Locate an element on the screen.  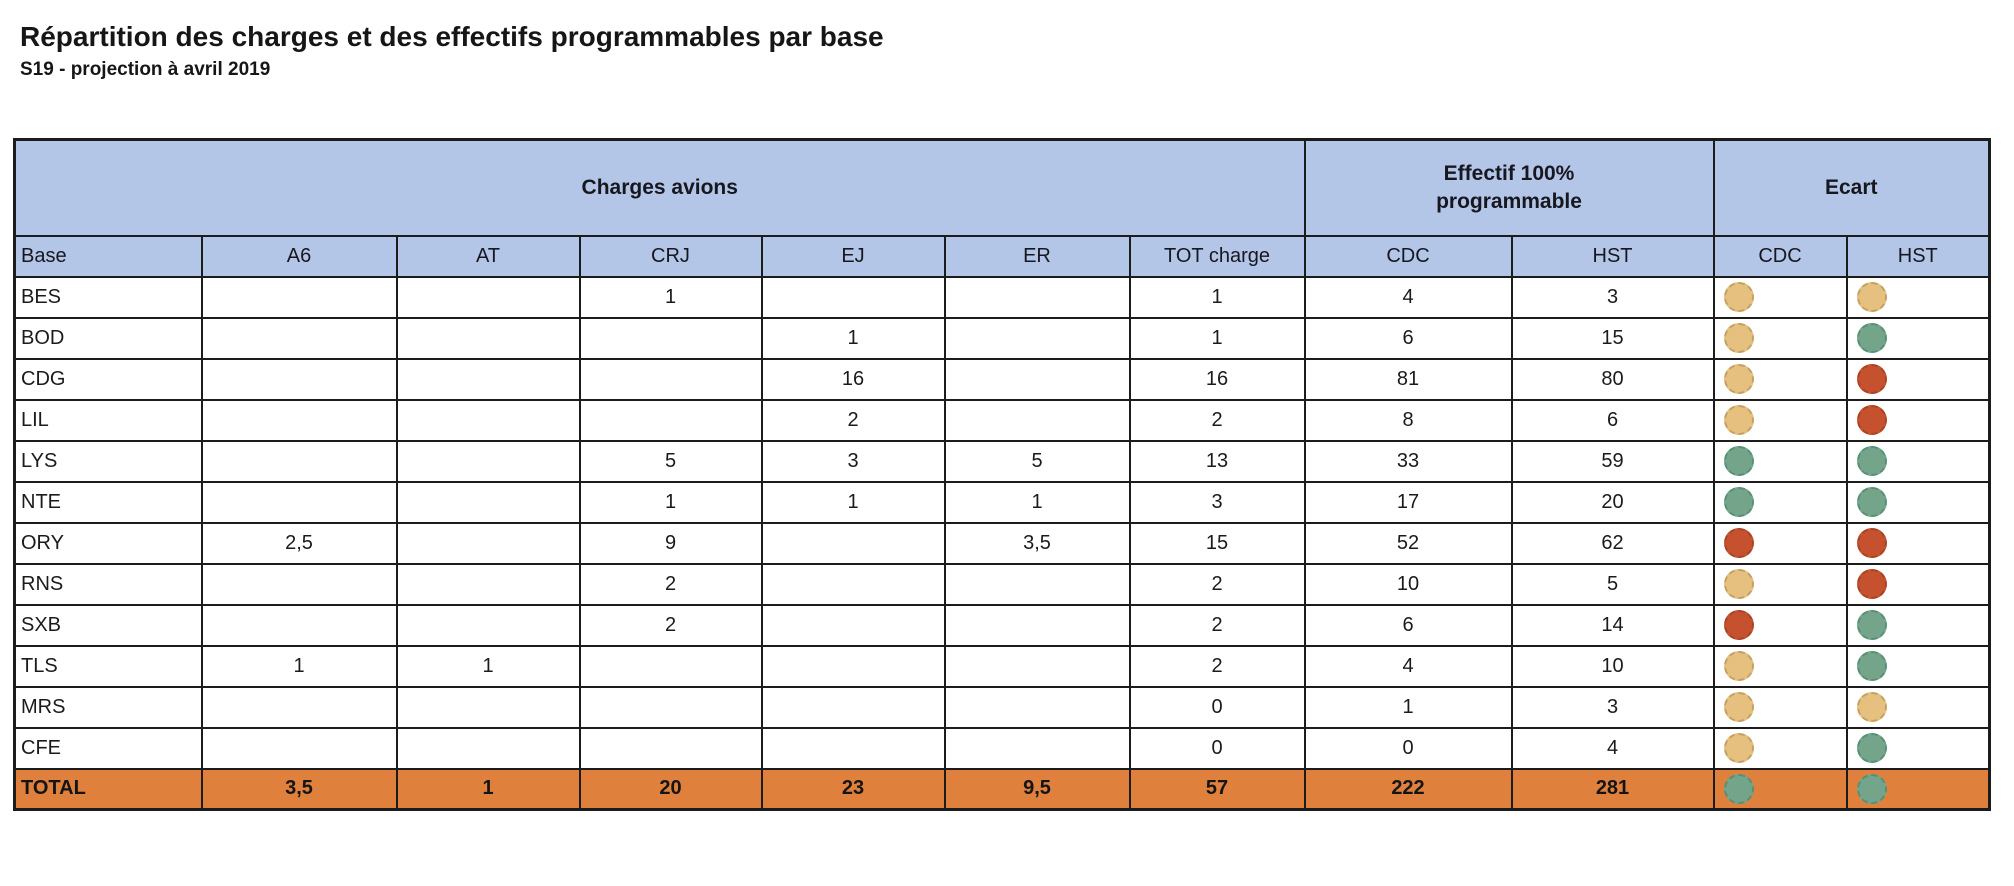
value-cell-cdc: 52 is located at coordinates (1408, 543).